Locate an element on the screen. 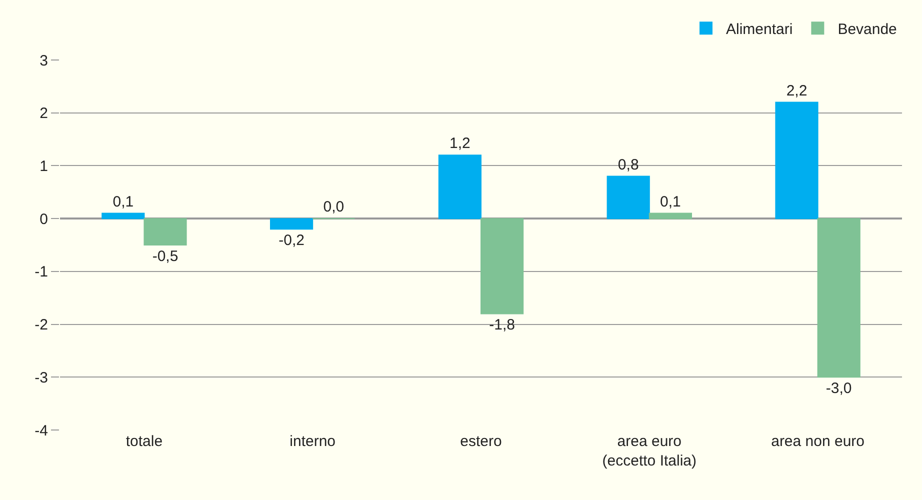 The image size is (922, 500). data-label: -3,0 is located at coordinates (839, 389).